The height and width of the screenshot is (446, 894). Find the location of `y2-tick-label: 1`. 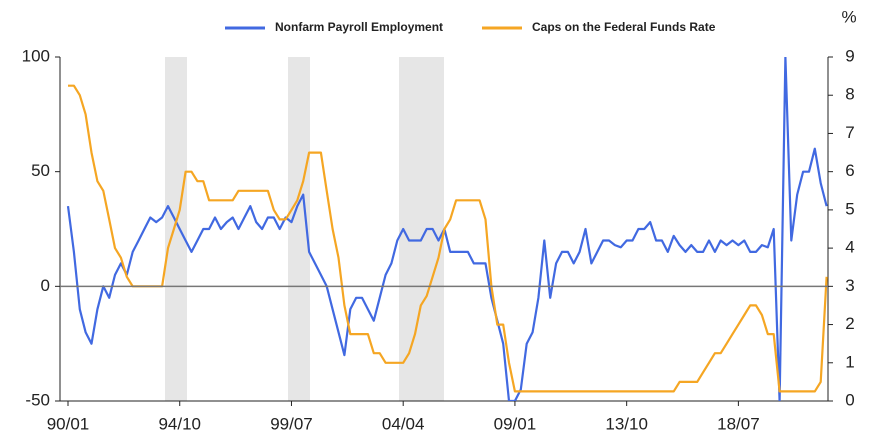

y2-tick-label: 1 is located at coordinates (849, 361).